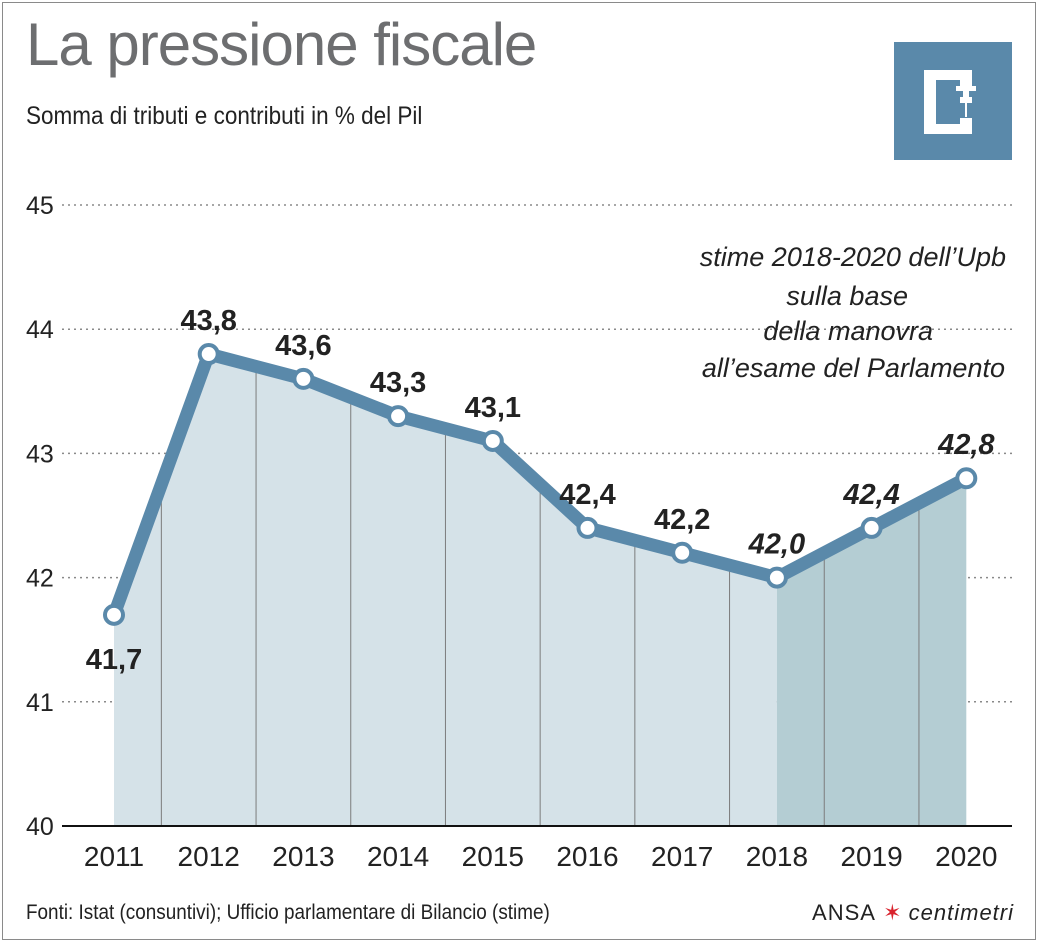  What do you see at coordinates (853, 368) in the screenshot?
I see `estimate-annotation-line: all’esame del Parlamento` at bounding box center [853, 368].